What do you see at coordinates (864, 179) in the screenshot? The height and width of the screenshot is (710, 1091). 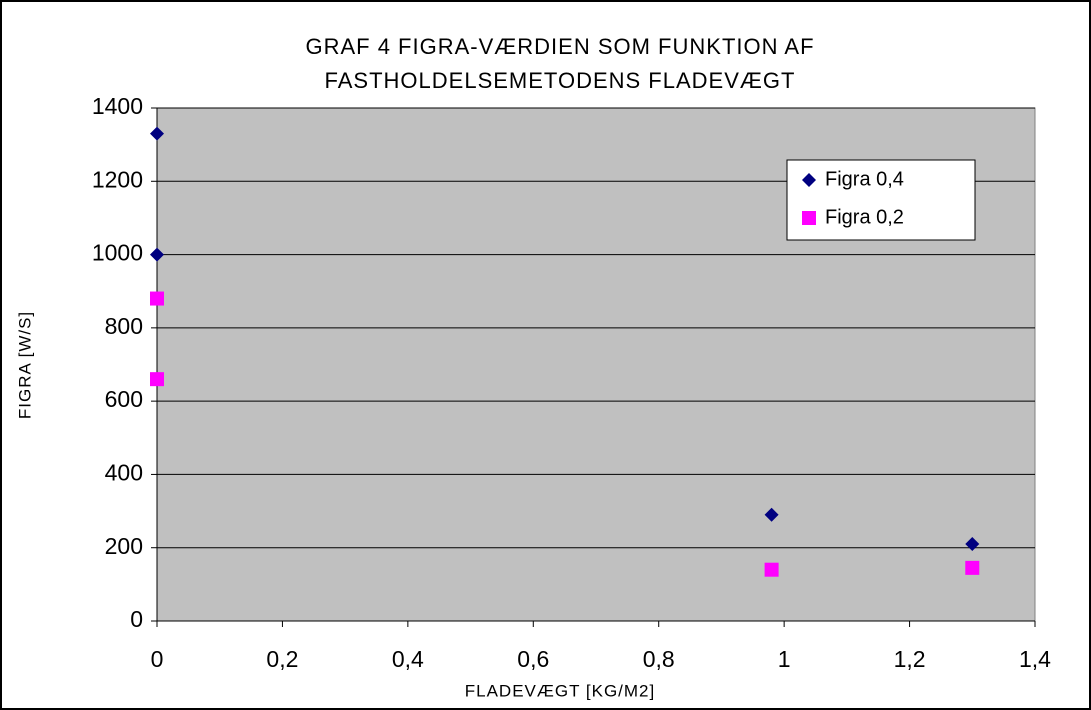 I see `legend-label: Figra 0,4` at bounding box center [864, 179].